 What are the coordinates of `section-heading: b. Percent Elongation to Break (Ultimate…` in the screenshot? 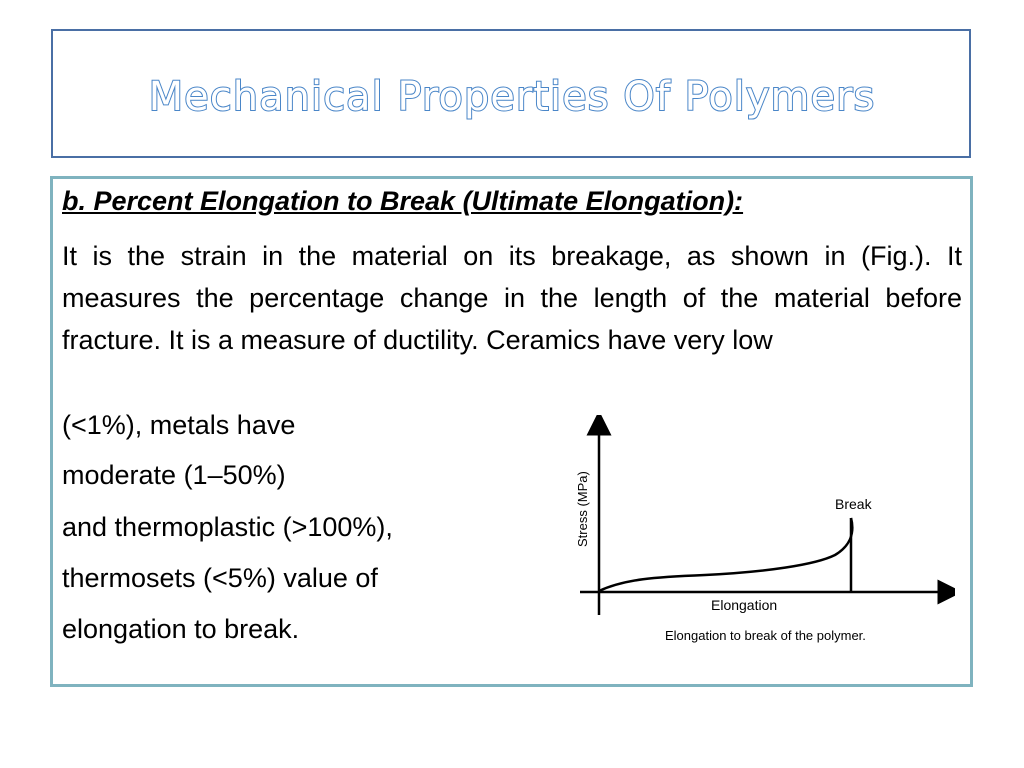 It's located at (403, 201).